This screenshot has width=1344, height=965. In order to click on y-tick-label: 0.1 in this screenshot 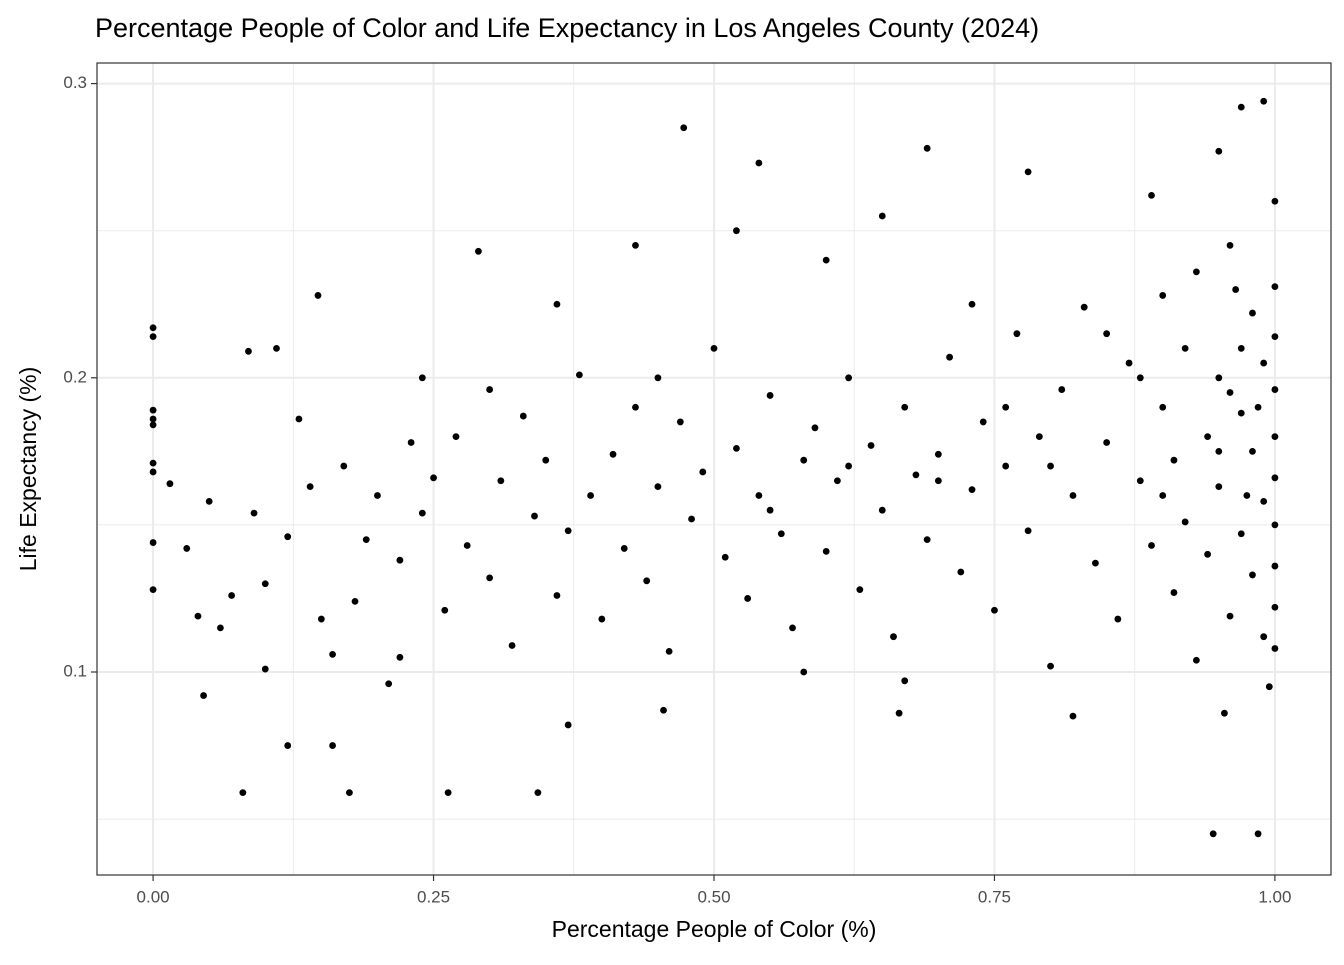, I will do `click(75, 670)`.